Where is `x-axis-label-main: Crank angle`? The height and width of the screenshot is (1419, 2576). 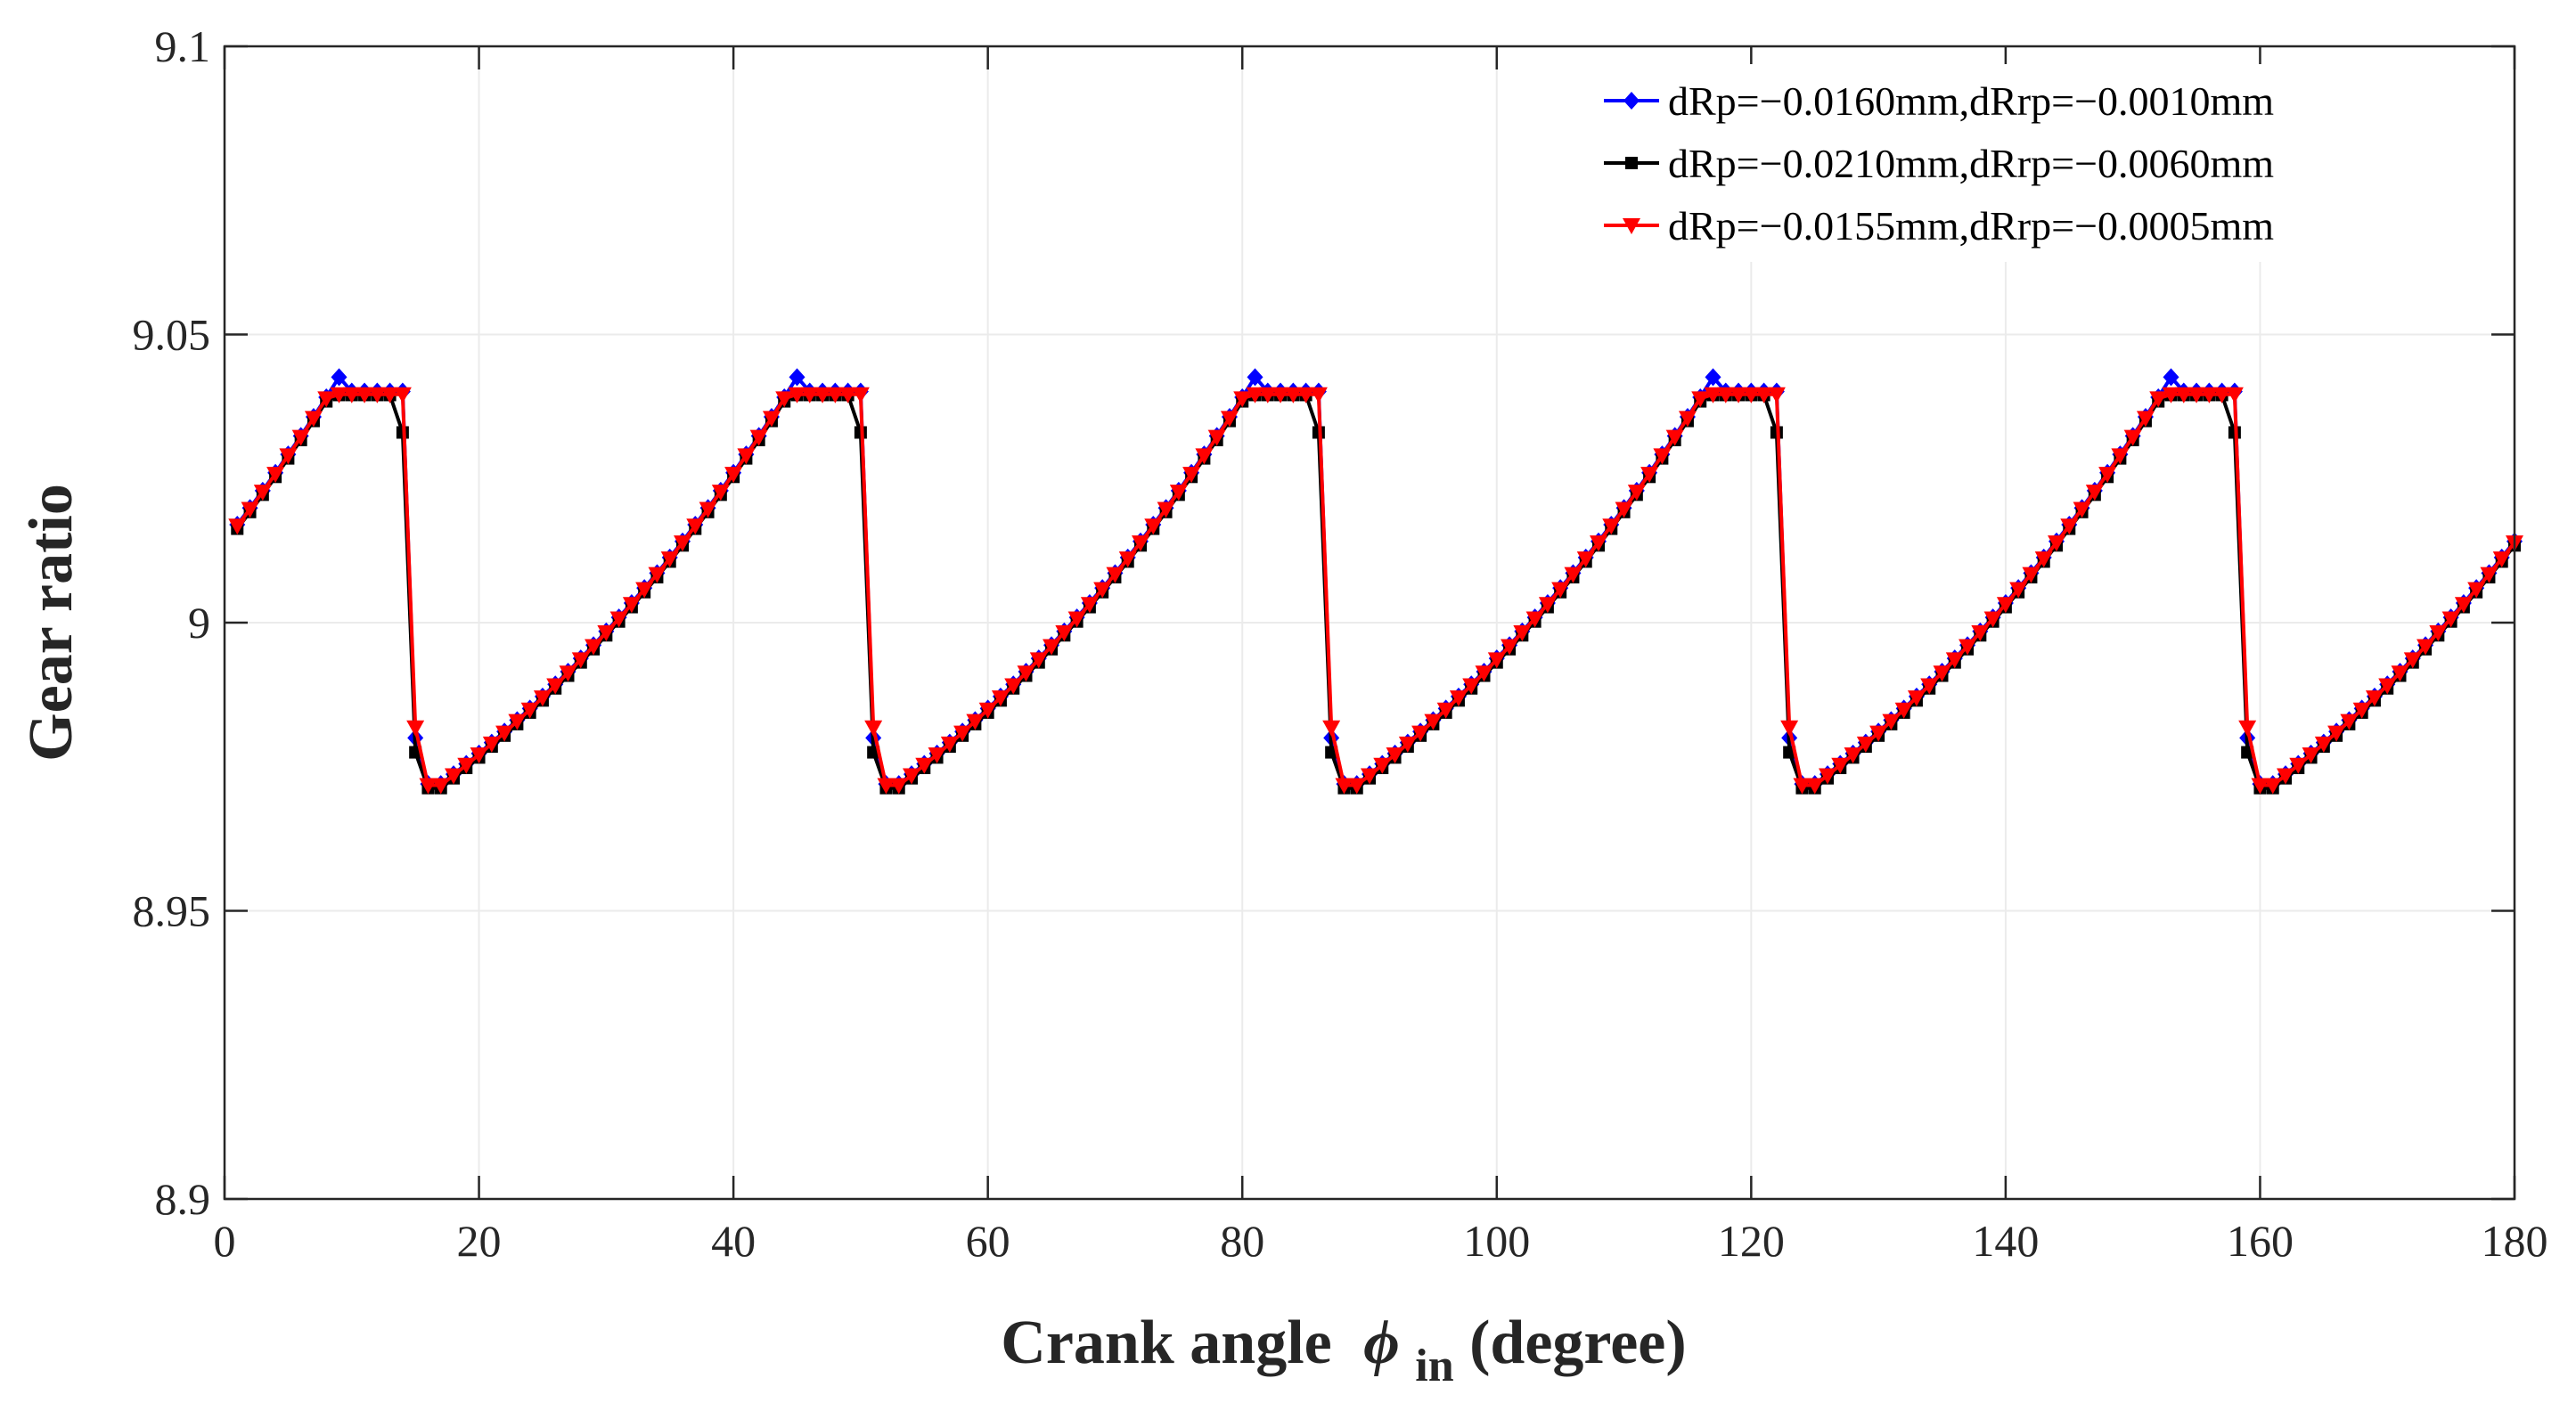
x-axis-label-main: Crank angle is located at coordinates (1166, 1343).